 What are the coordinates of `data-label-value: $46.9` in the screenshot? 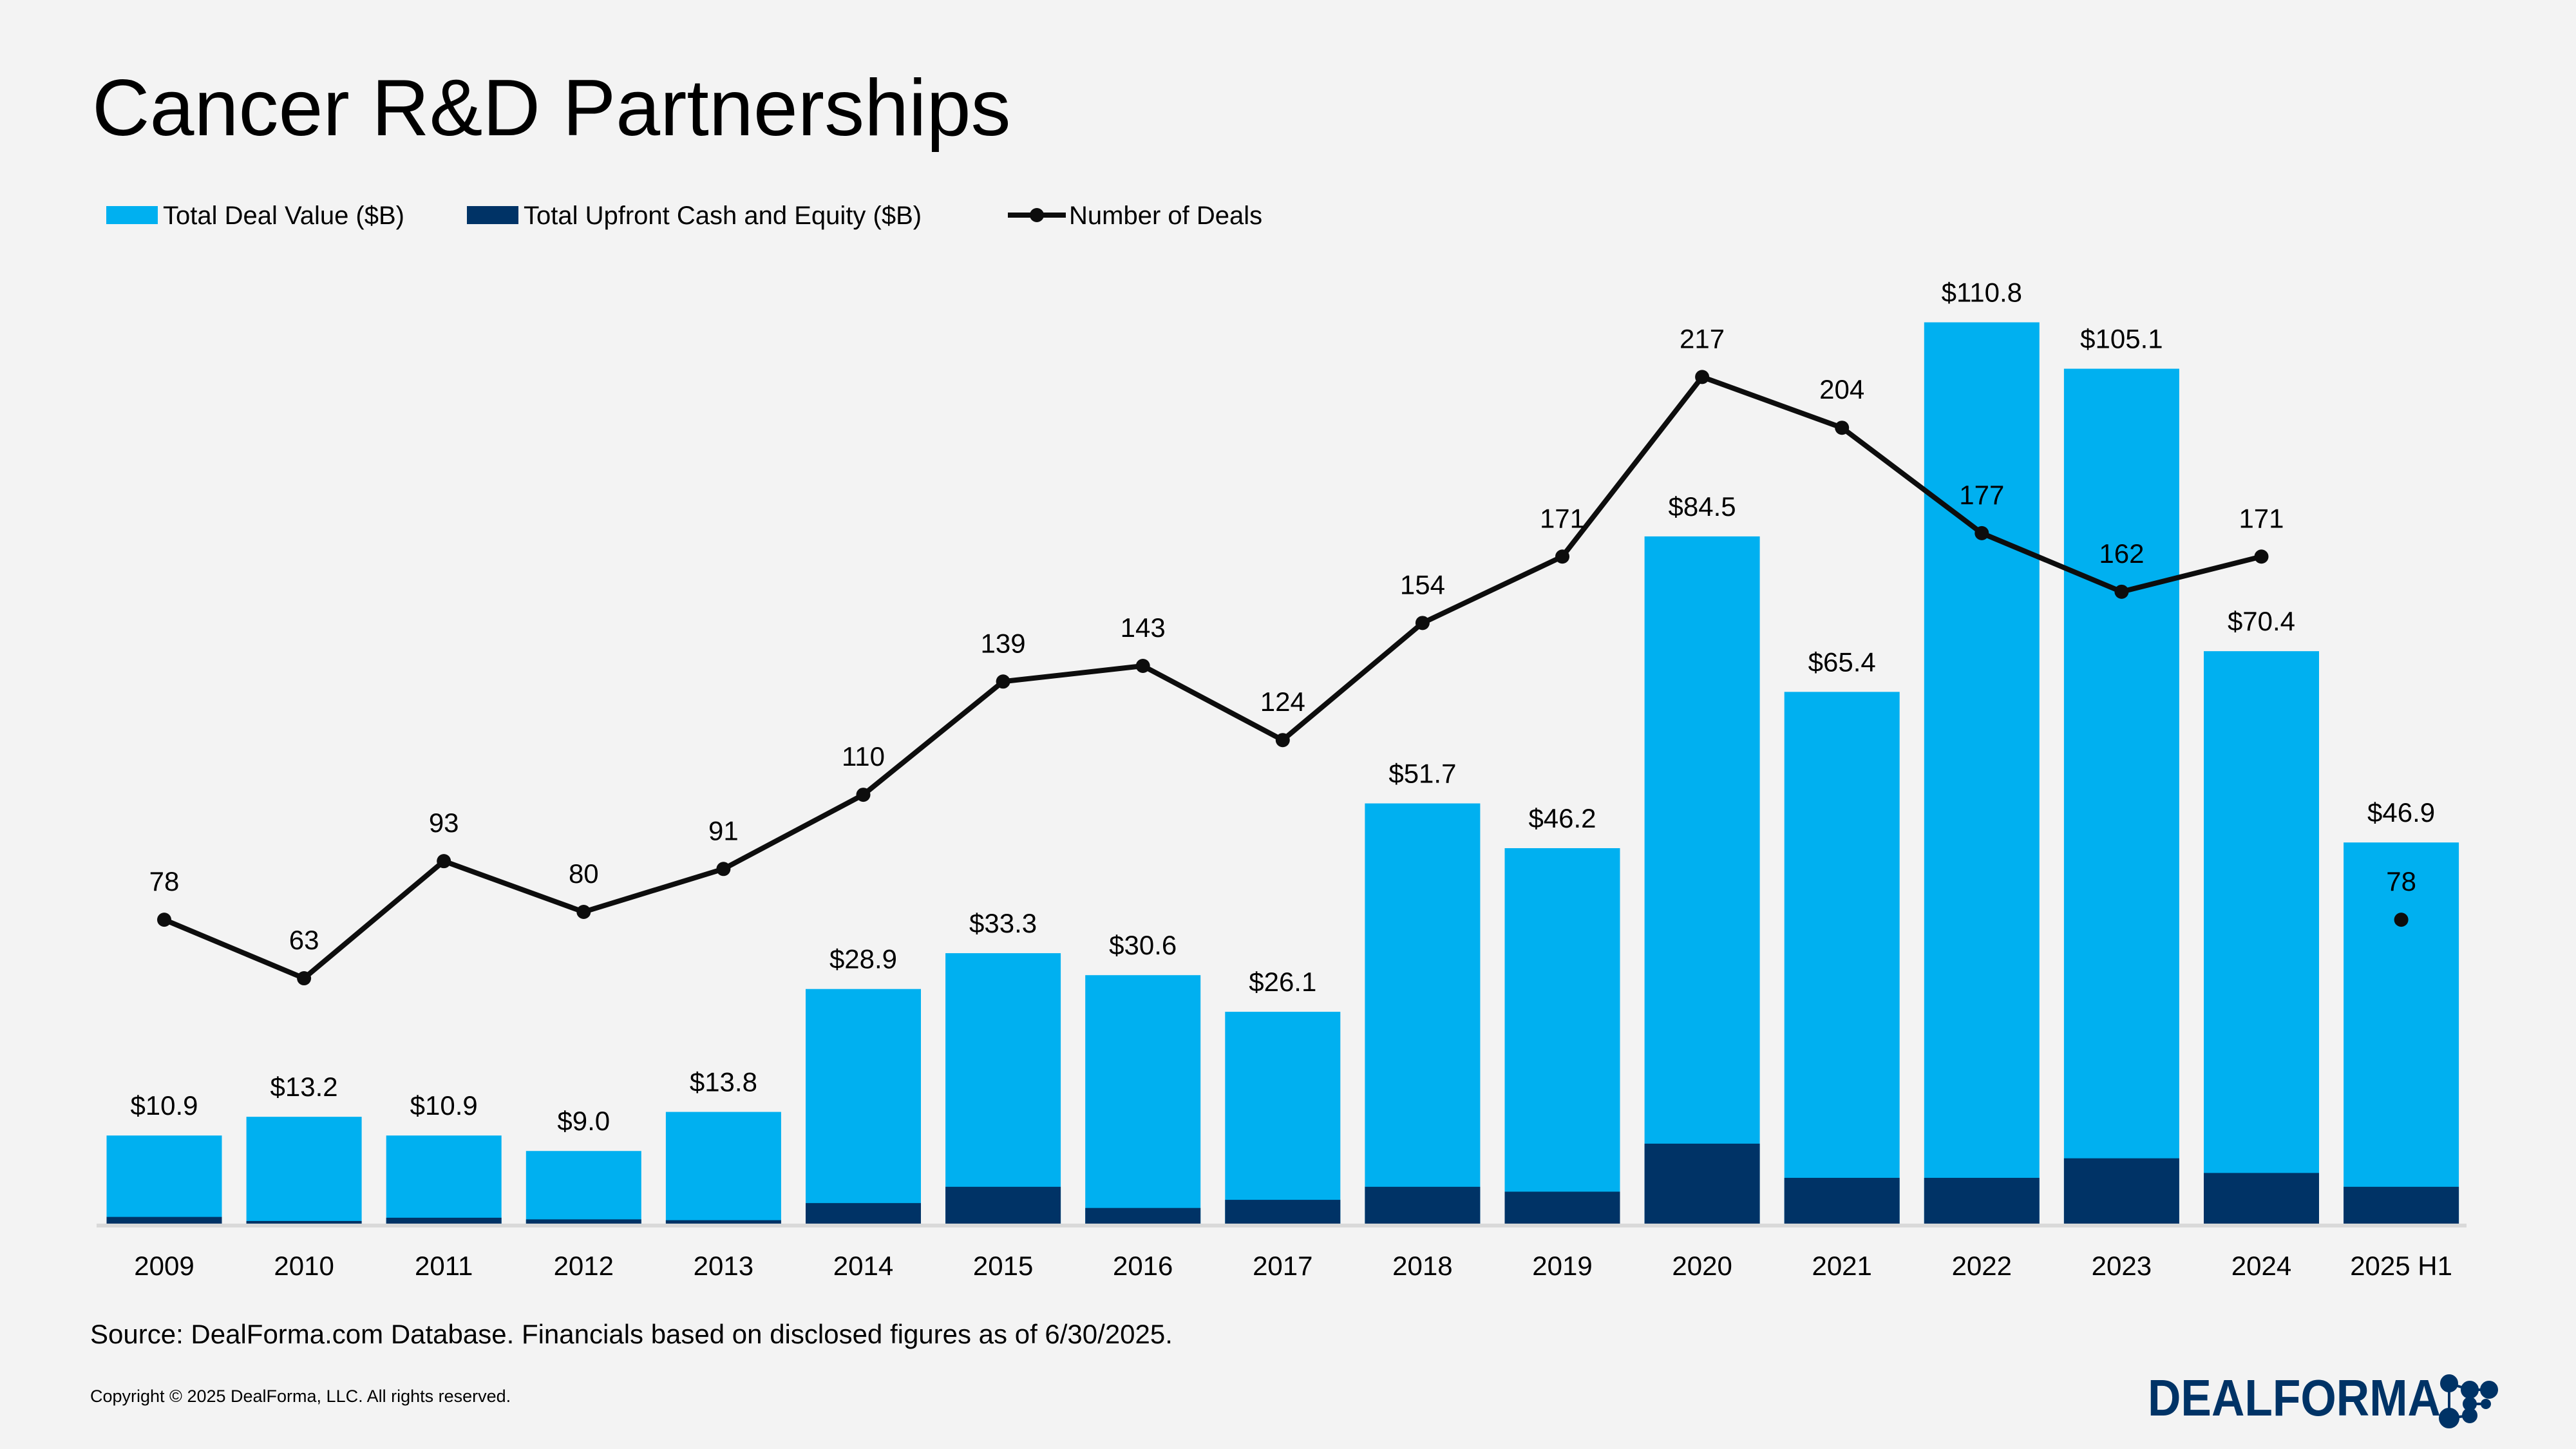 It's located at (2401, 813).